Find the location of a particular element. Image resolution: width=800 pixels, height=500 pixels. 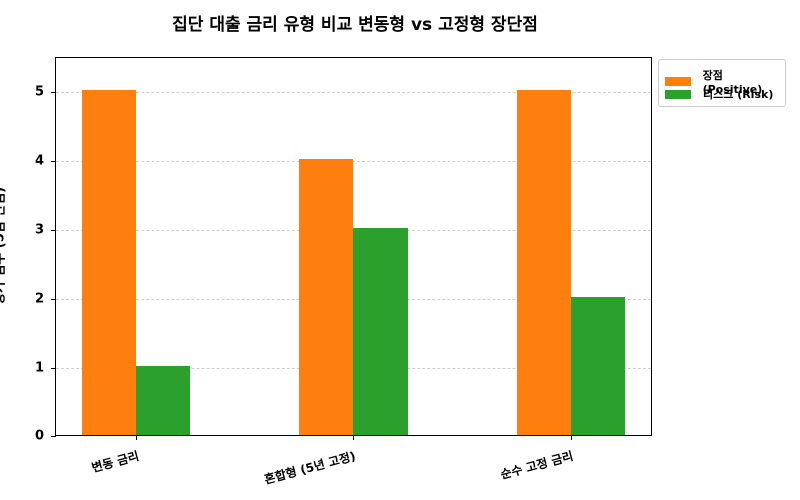

bar-positive-혼합 is located at coordinates (326, 297).